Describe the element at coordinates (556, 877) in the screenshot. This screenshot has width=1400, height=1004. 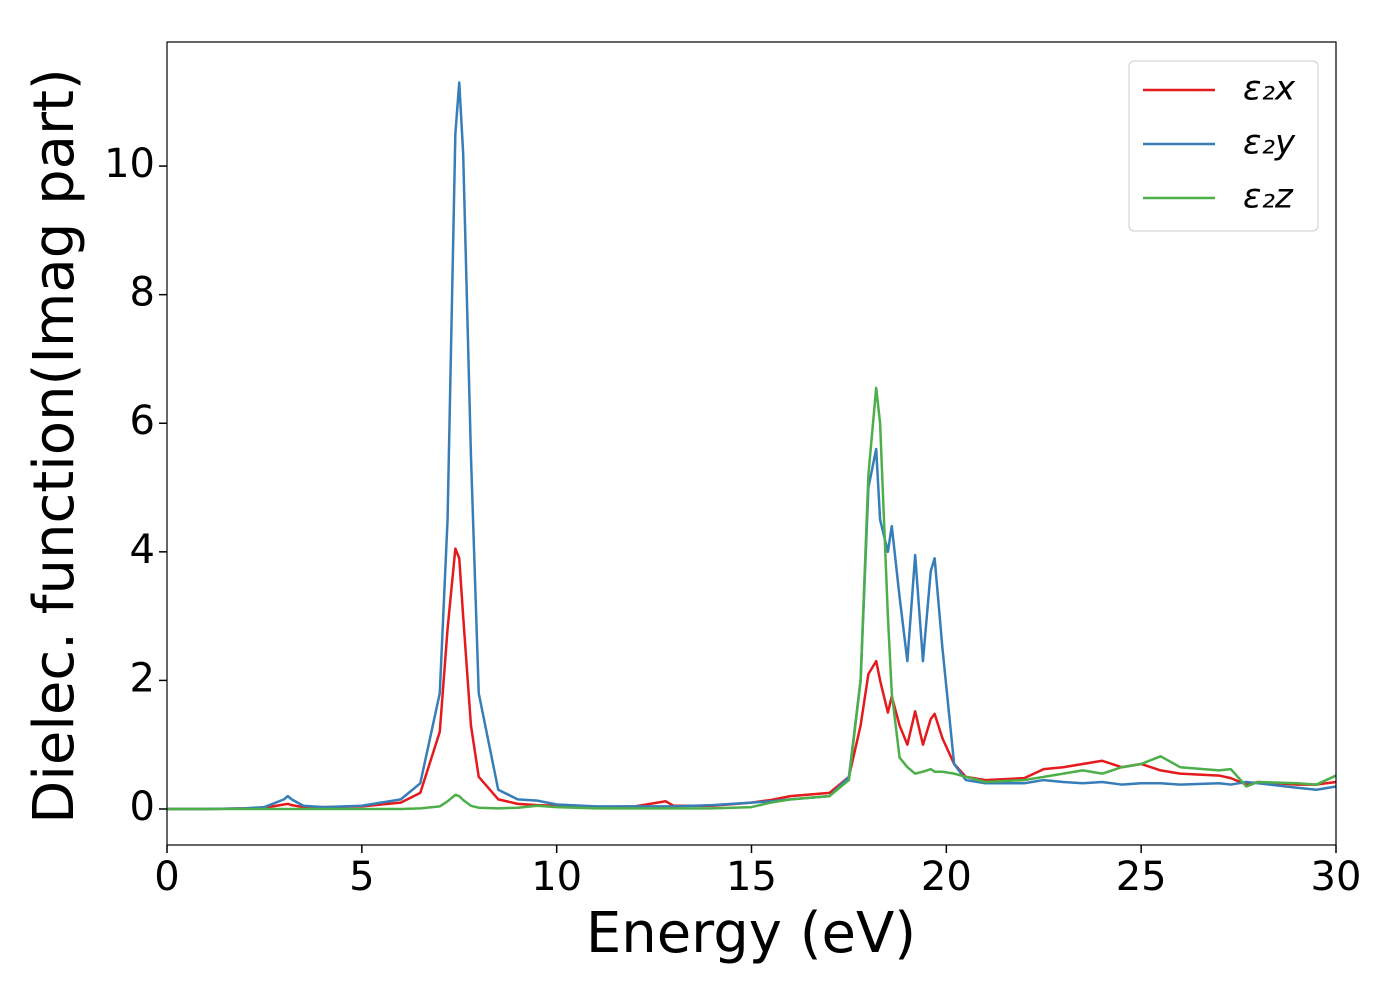
I see `x-tick-label: 10` at that location.